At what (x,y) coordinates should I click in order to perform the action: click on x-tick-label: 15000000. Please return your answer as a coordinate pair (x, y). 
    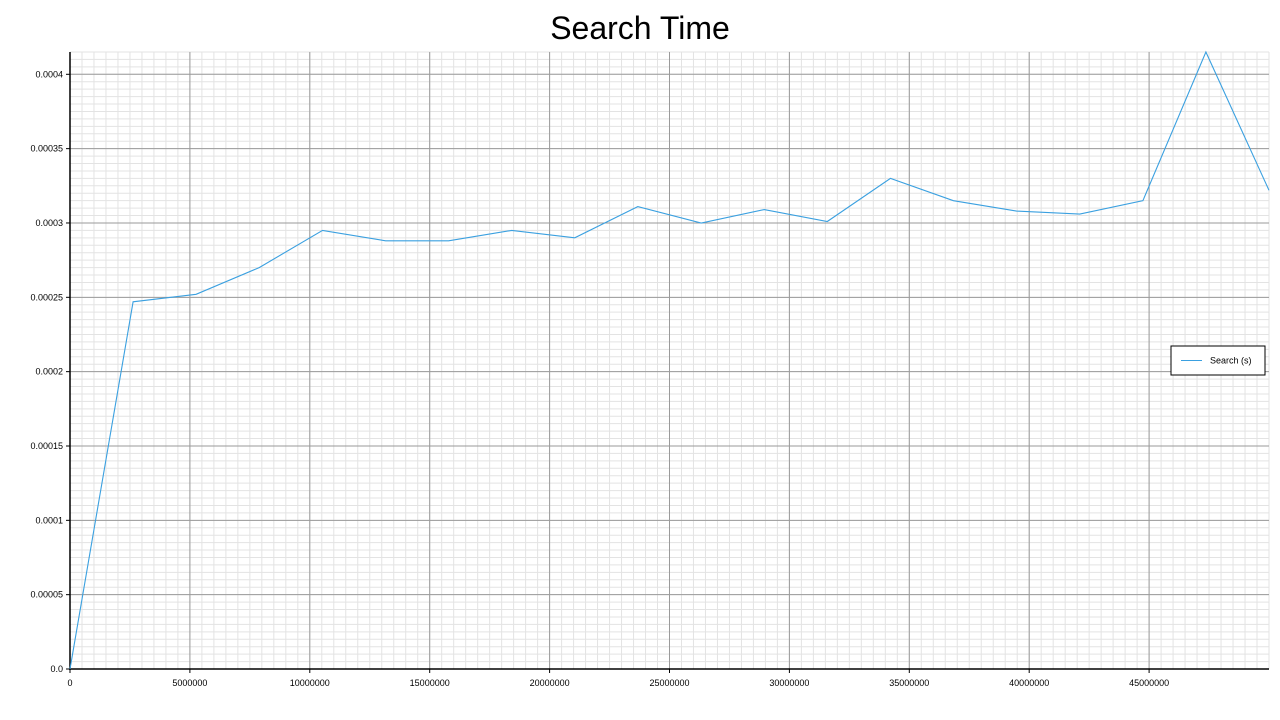
    Looking at the image, I should click on (430, 683).